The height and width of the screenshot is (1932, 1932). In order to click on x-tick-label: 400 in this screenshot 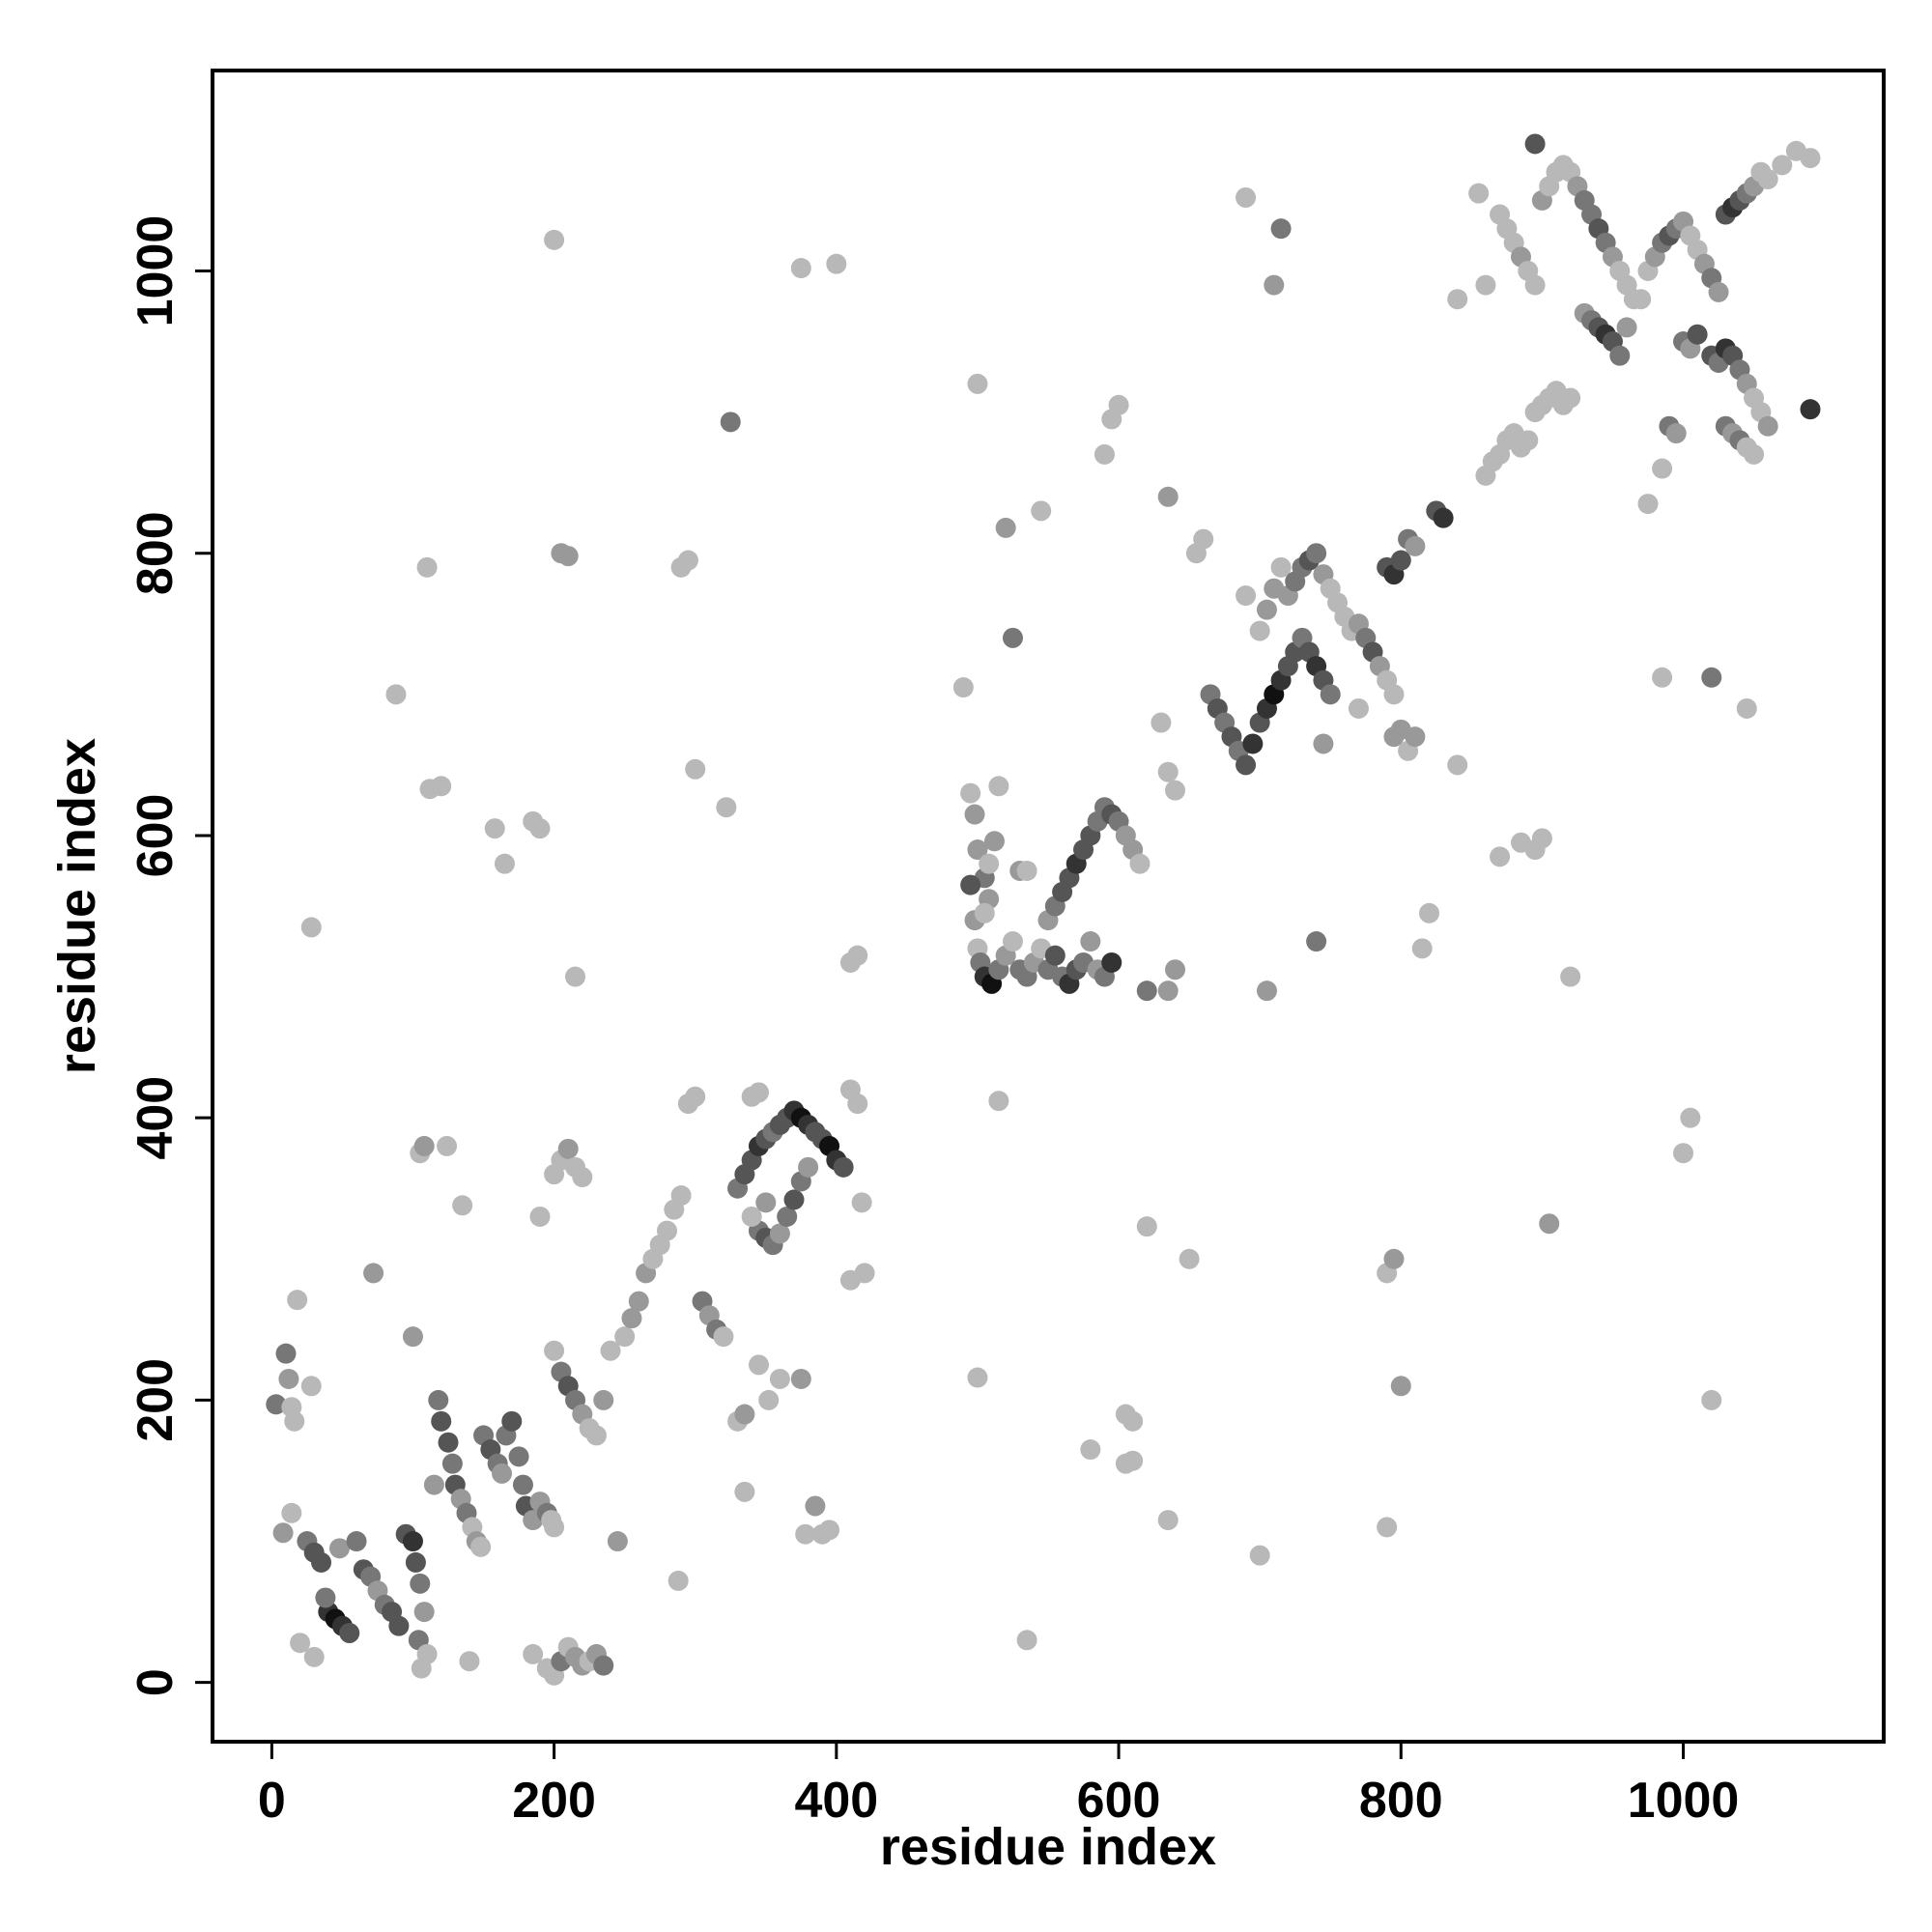, I will do `click(836, 1801)`.